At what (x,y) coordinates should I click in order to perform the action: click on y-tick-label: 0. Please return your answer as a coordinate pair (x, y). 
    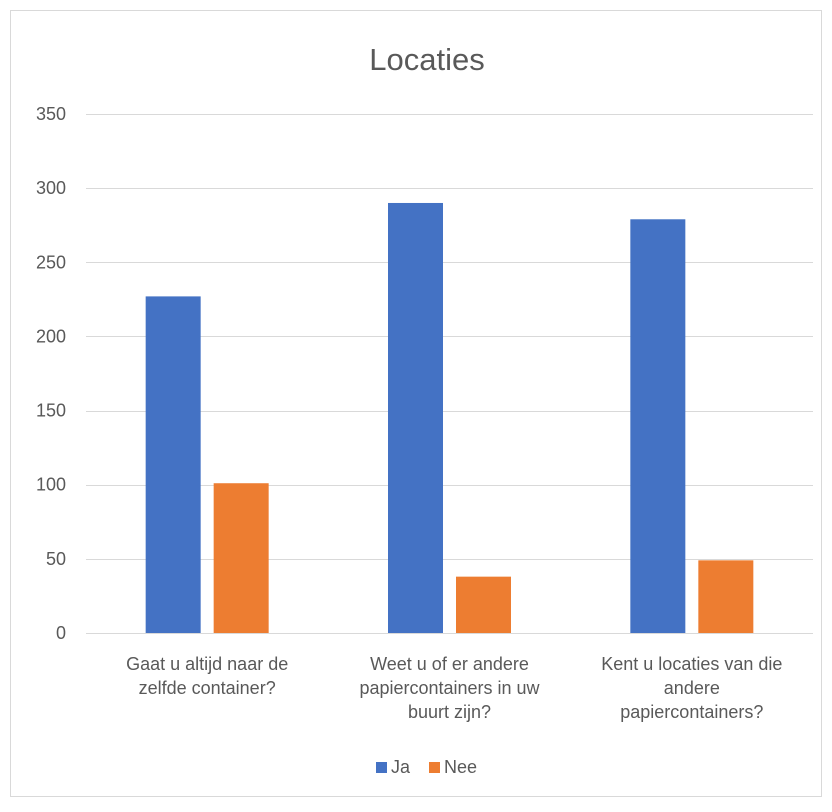
    Looking at the image, I should click on (61, 633).